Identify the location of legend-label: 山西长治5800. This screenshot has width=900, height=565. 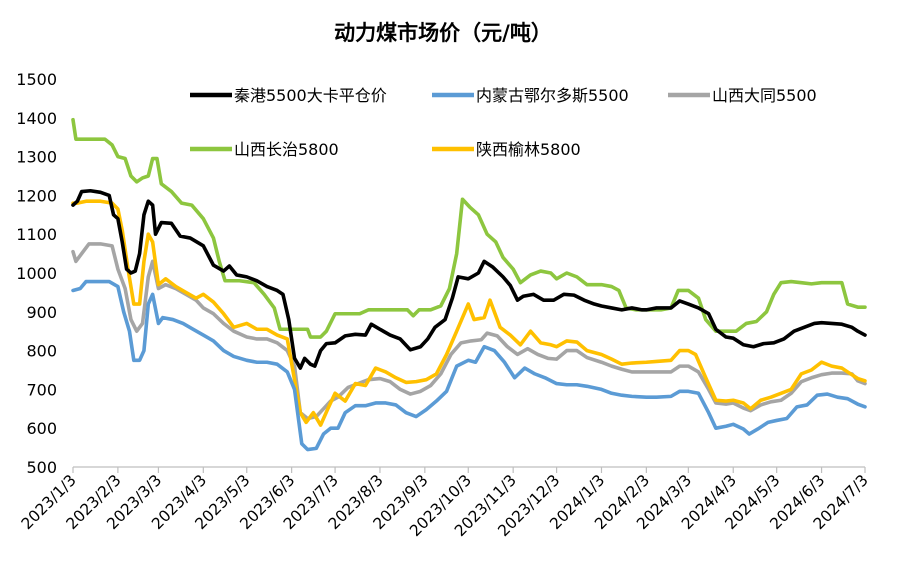
(286, 149).